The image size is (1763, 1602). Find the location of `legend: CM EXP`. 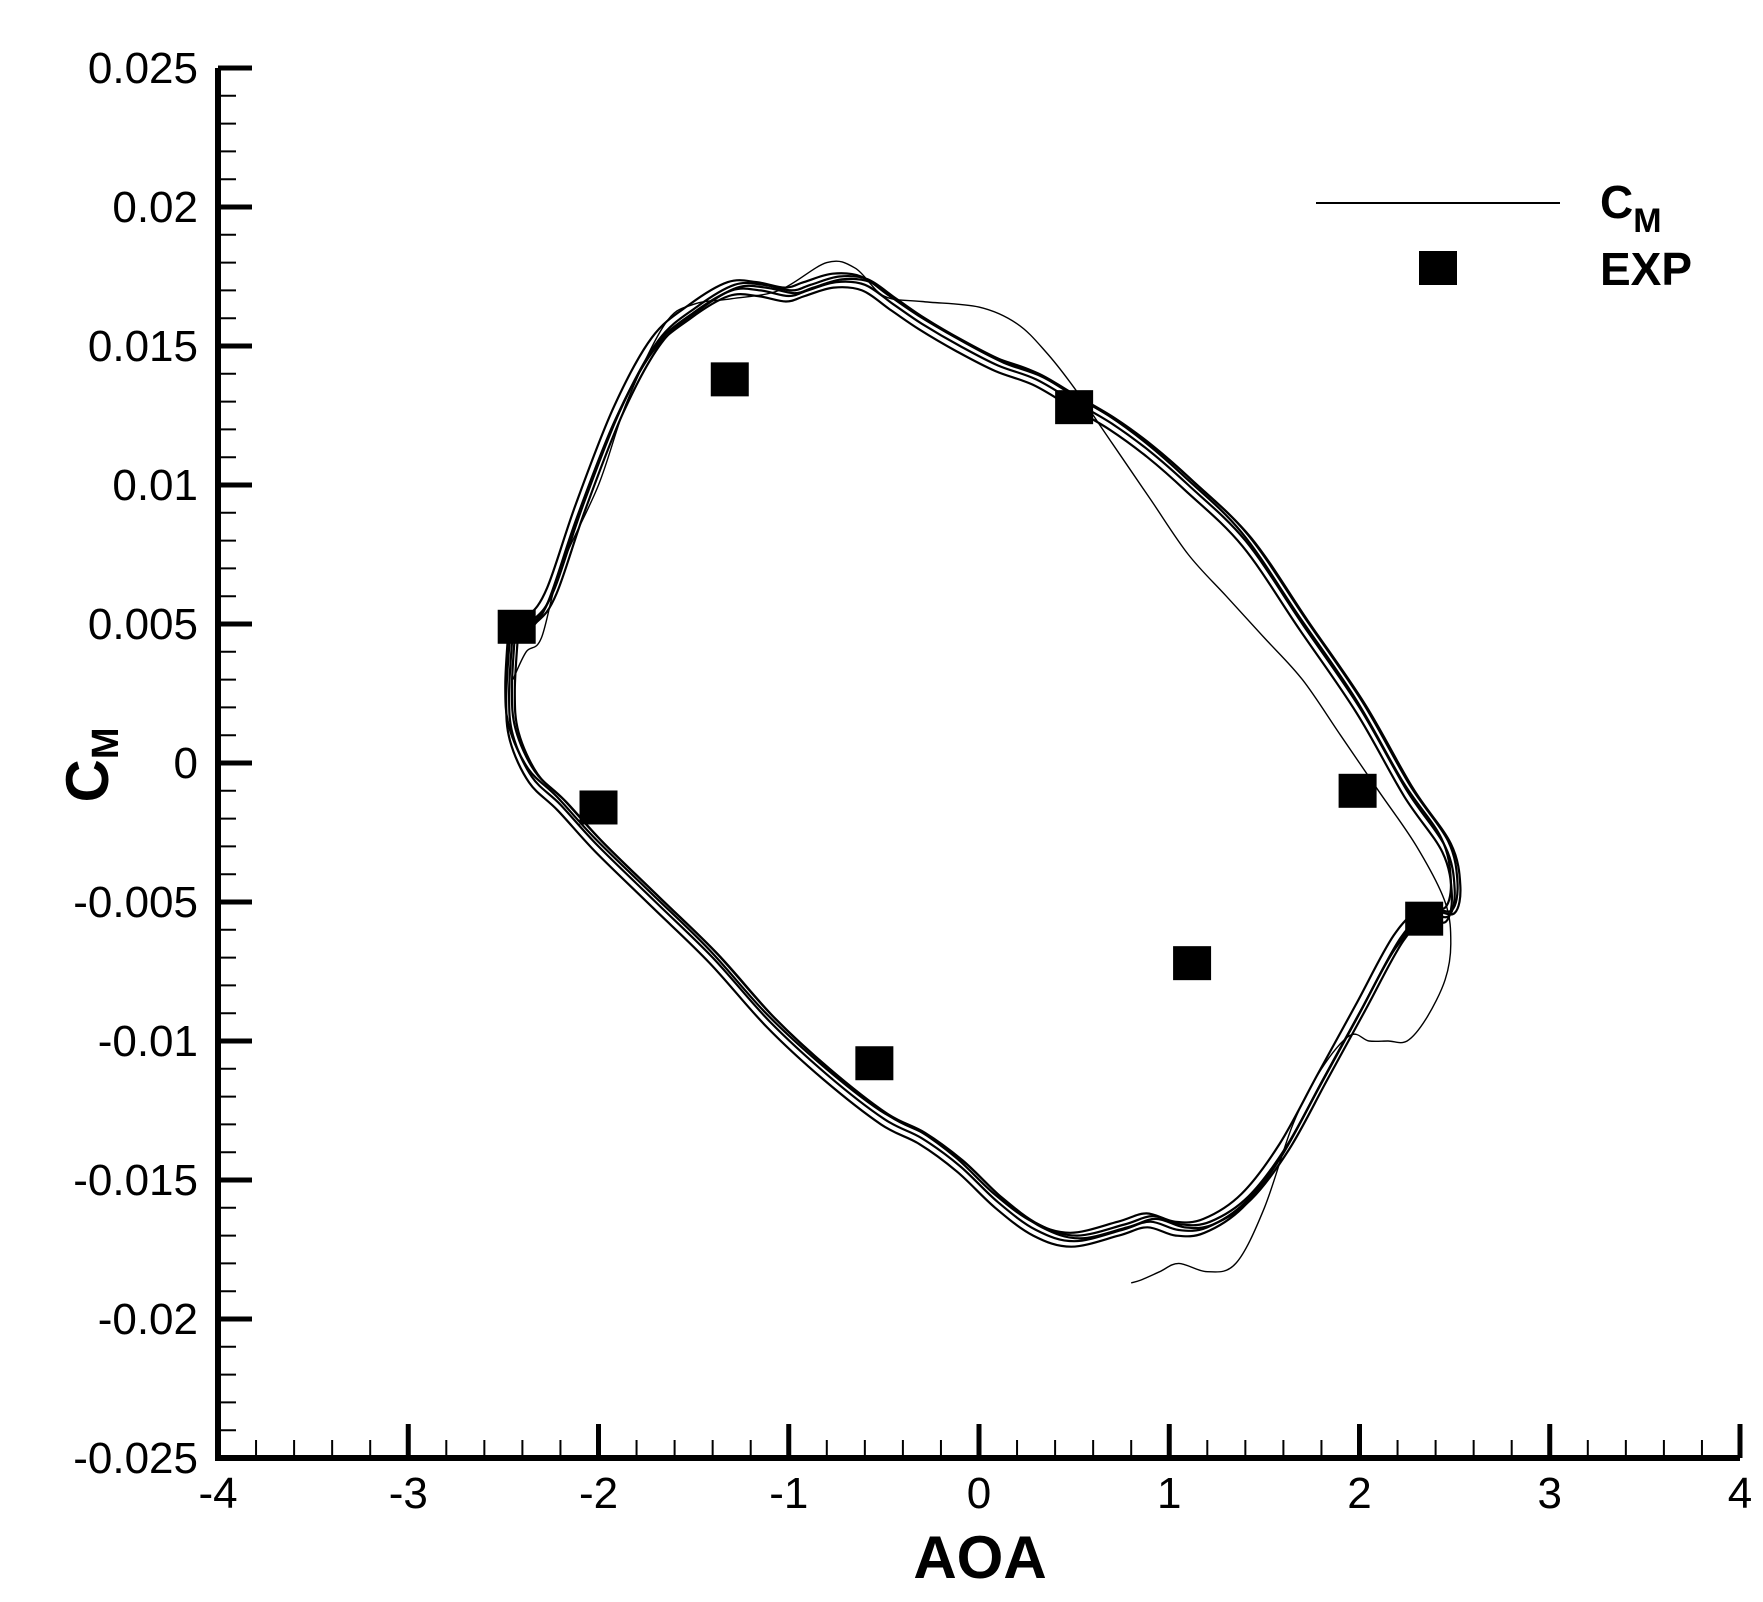

legend: CM EXP is located at coordinates (1504, 235).